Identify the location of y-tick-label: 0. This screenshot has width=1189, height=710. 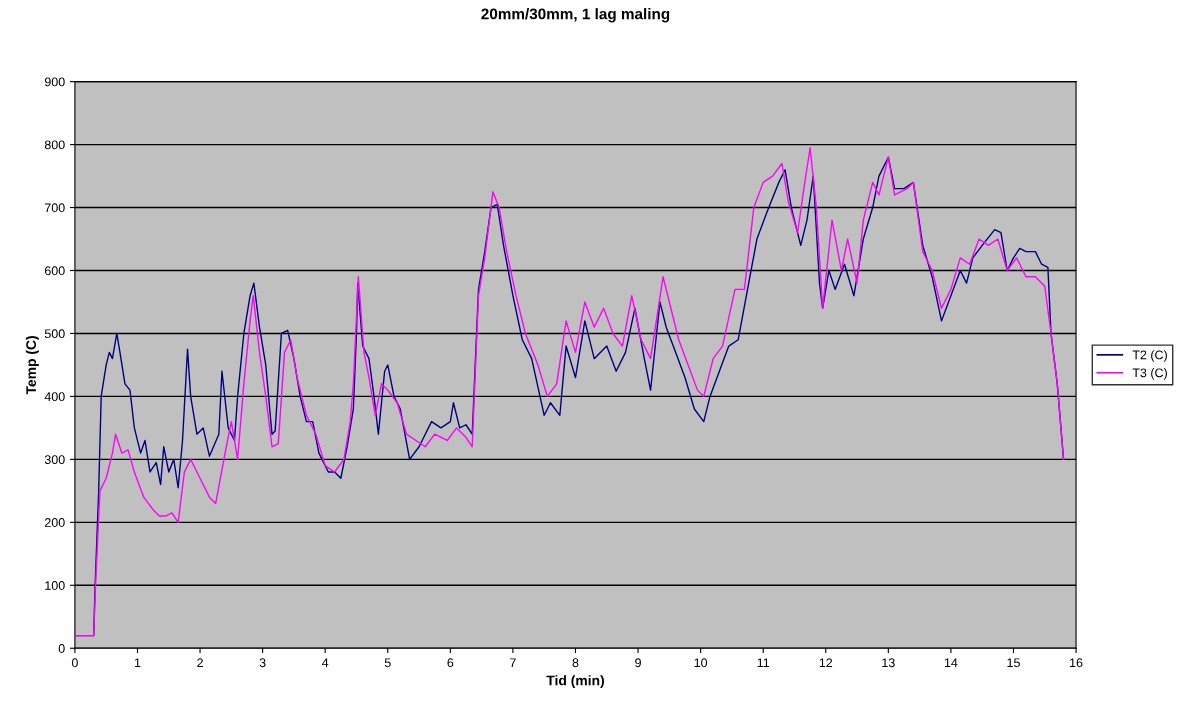
(61, 648).